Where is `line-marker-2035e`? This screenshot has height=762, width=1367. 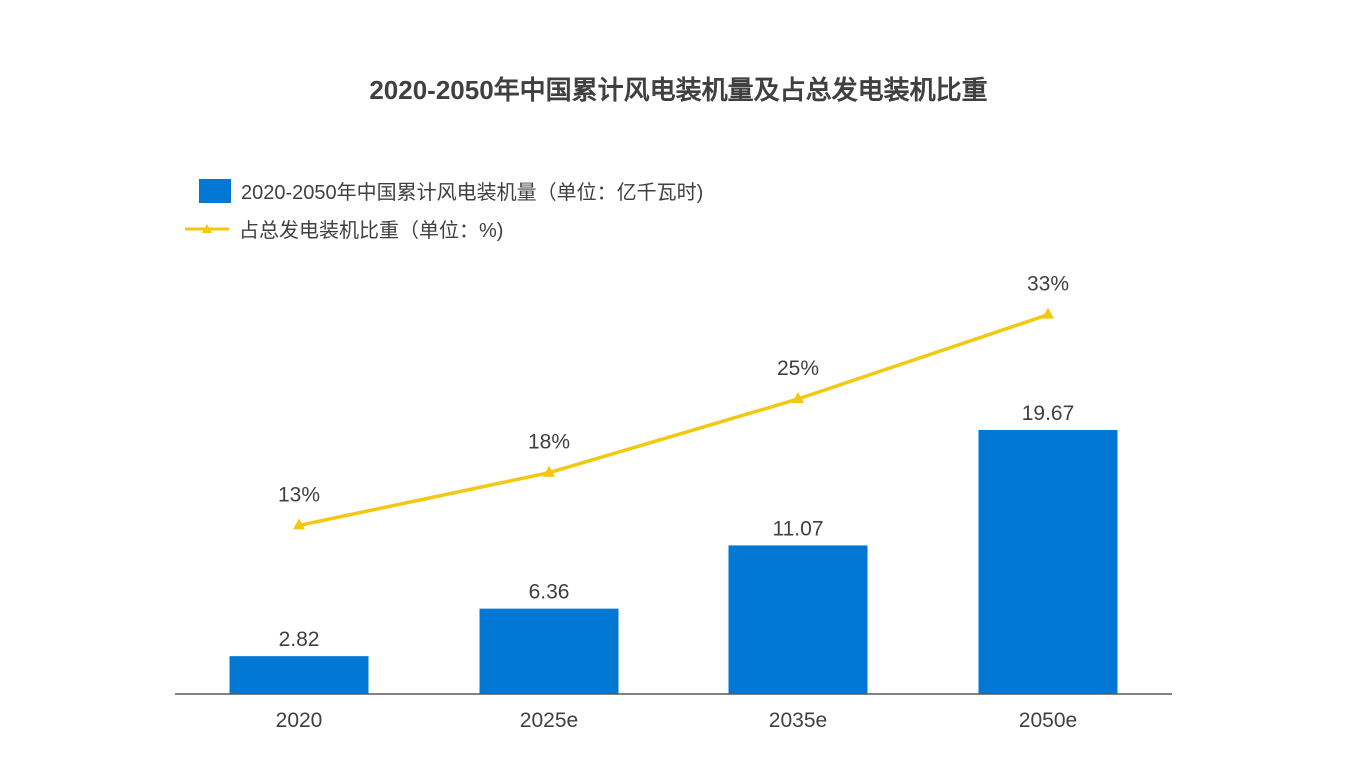 line-marker-2035e is located at coordinates (798, 397).